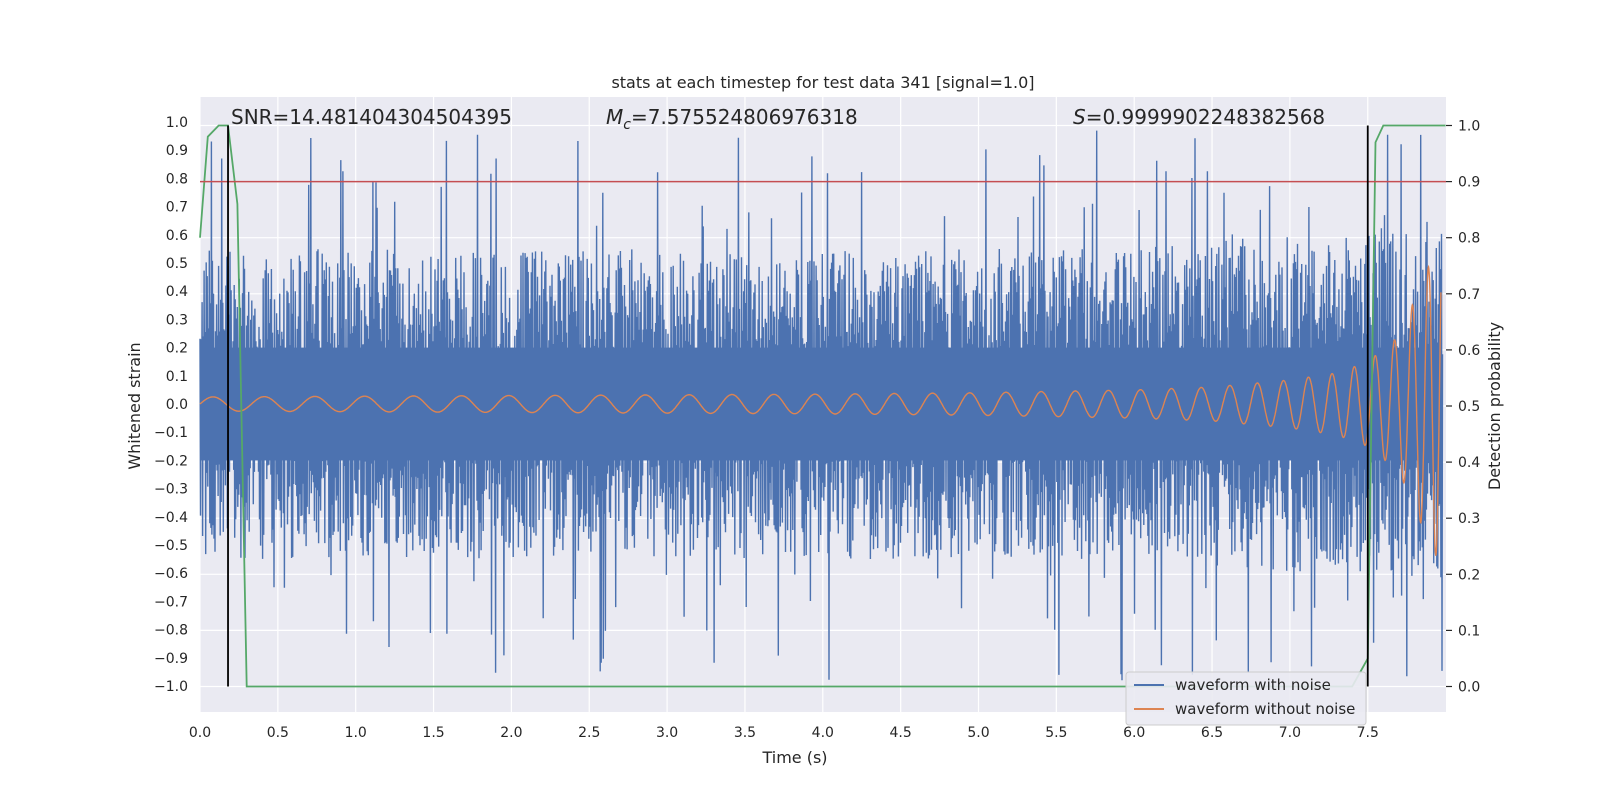 The width and height of the screenshot is (1600, 800). What do you see at coordinates (667, 733) in the screenshot?
I see `x-tick-label: 3.0` at bounding box center [667, 733].